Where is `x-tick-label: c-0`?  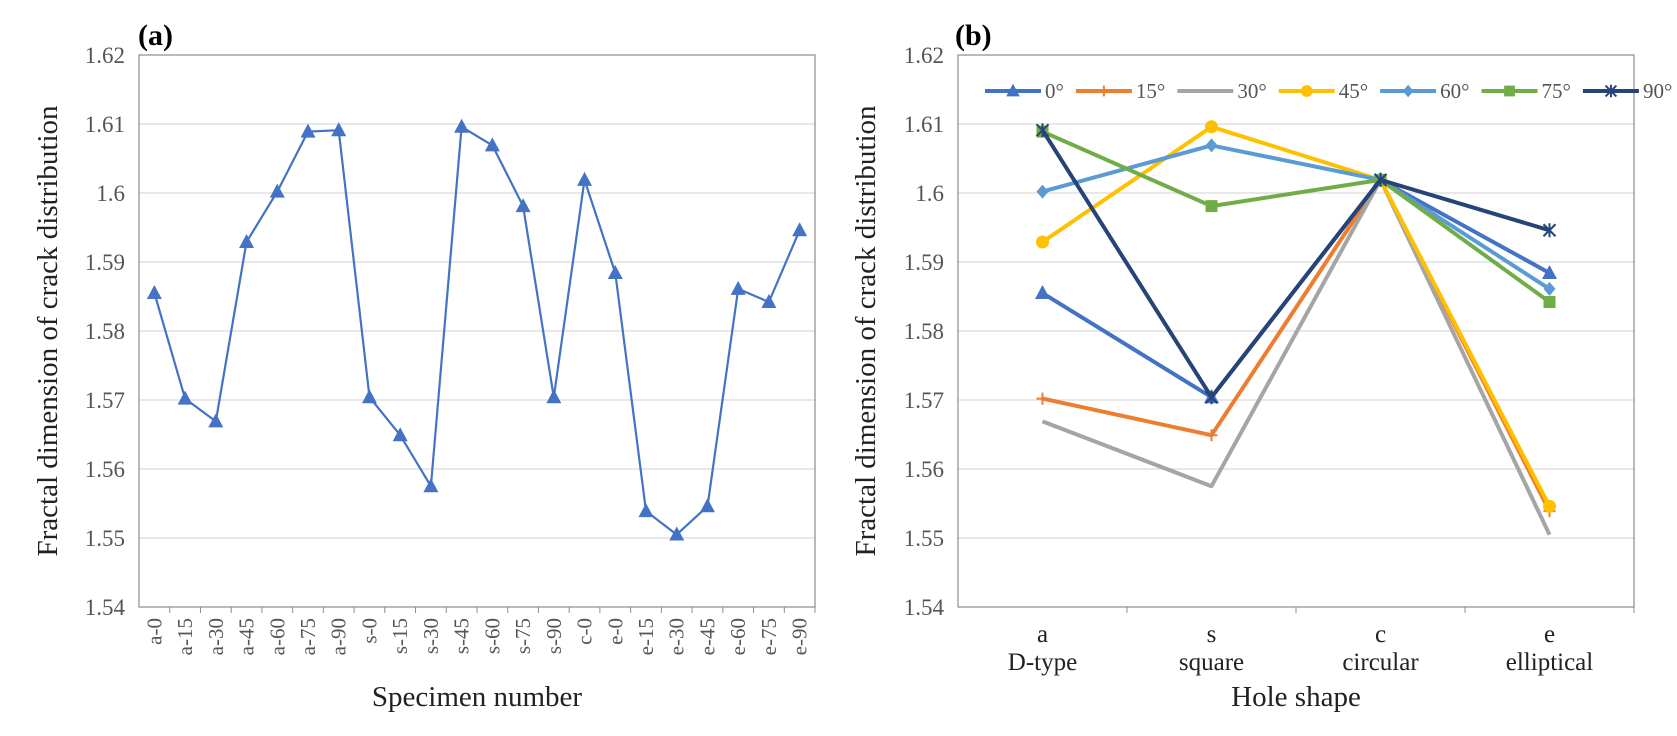
x-tick-label: c-0 is located at coordinates (585, 631).